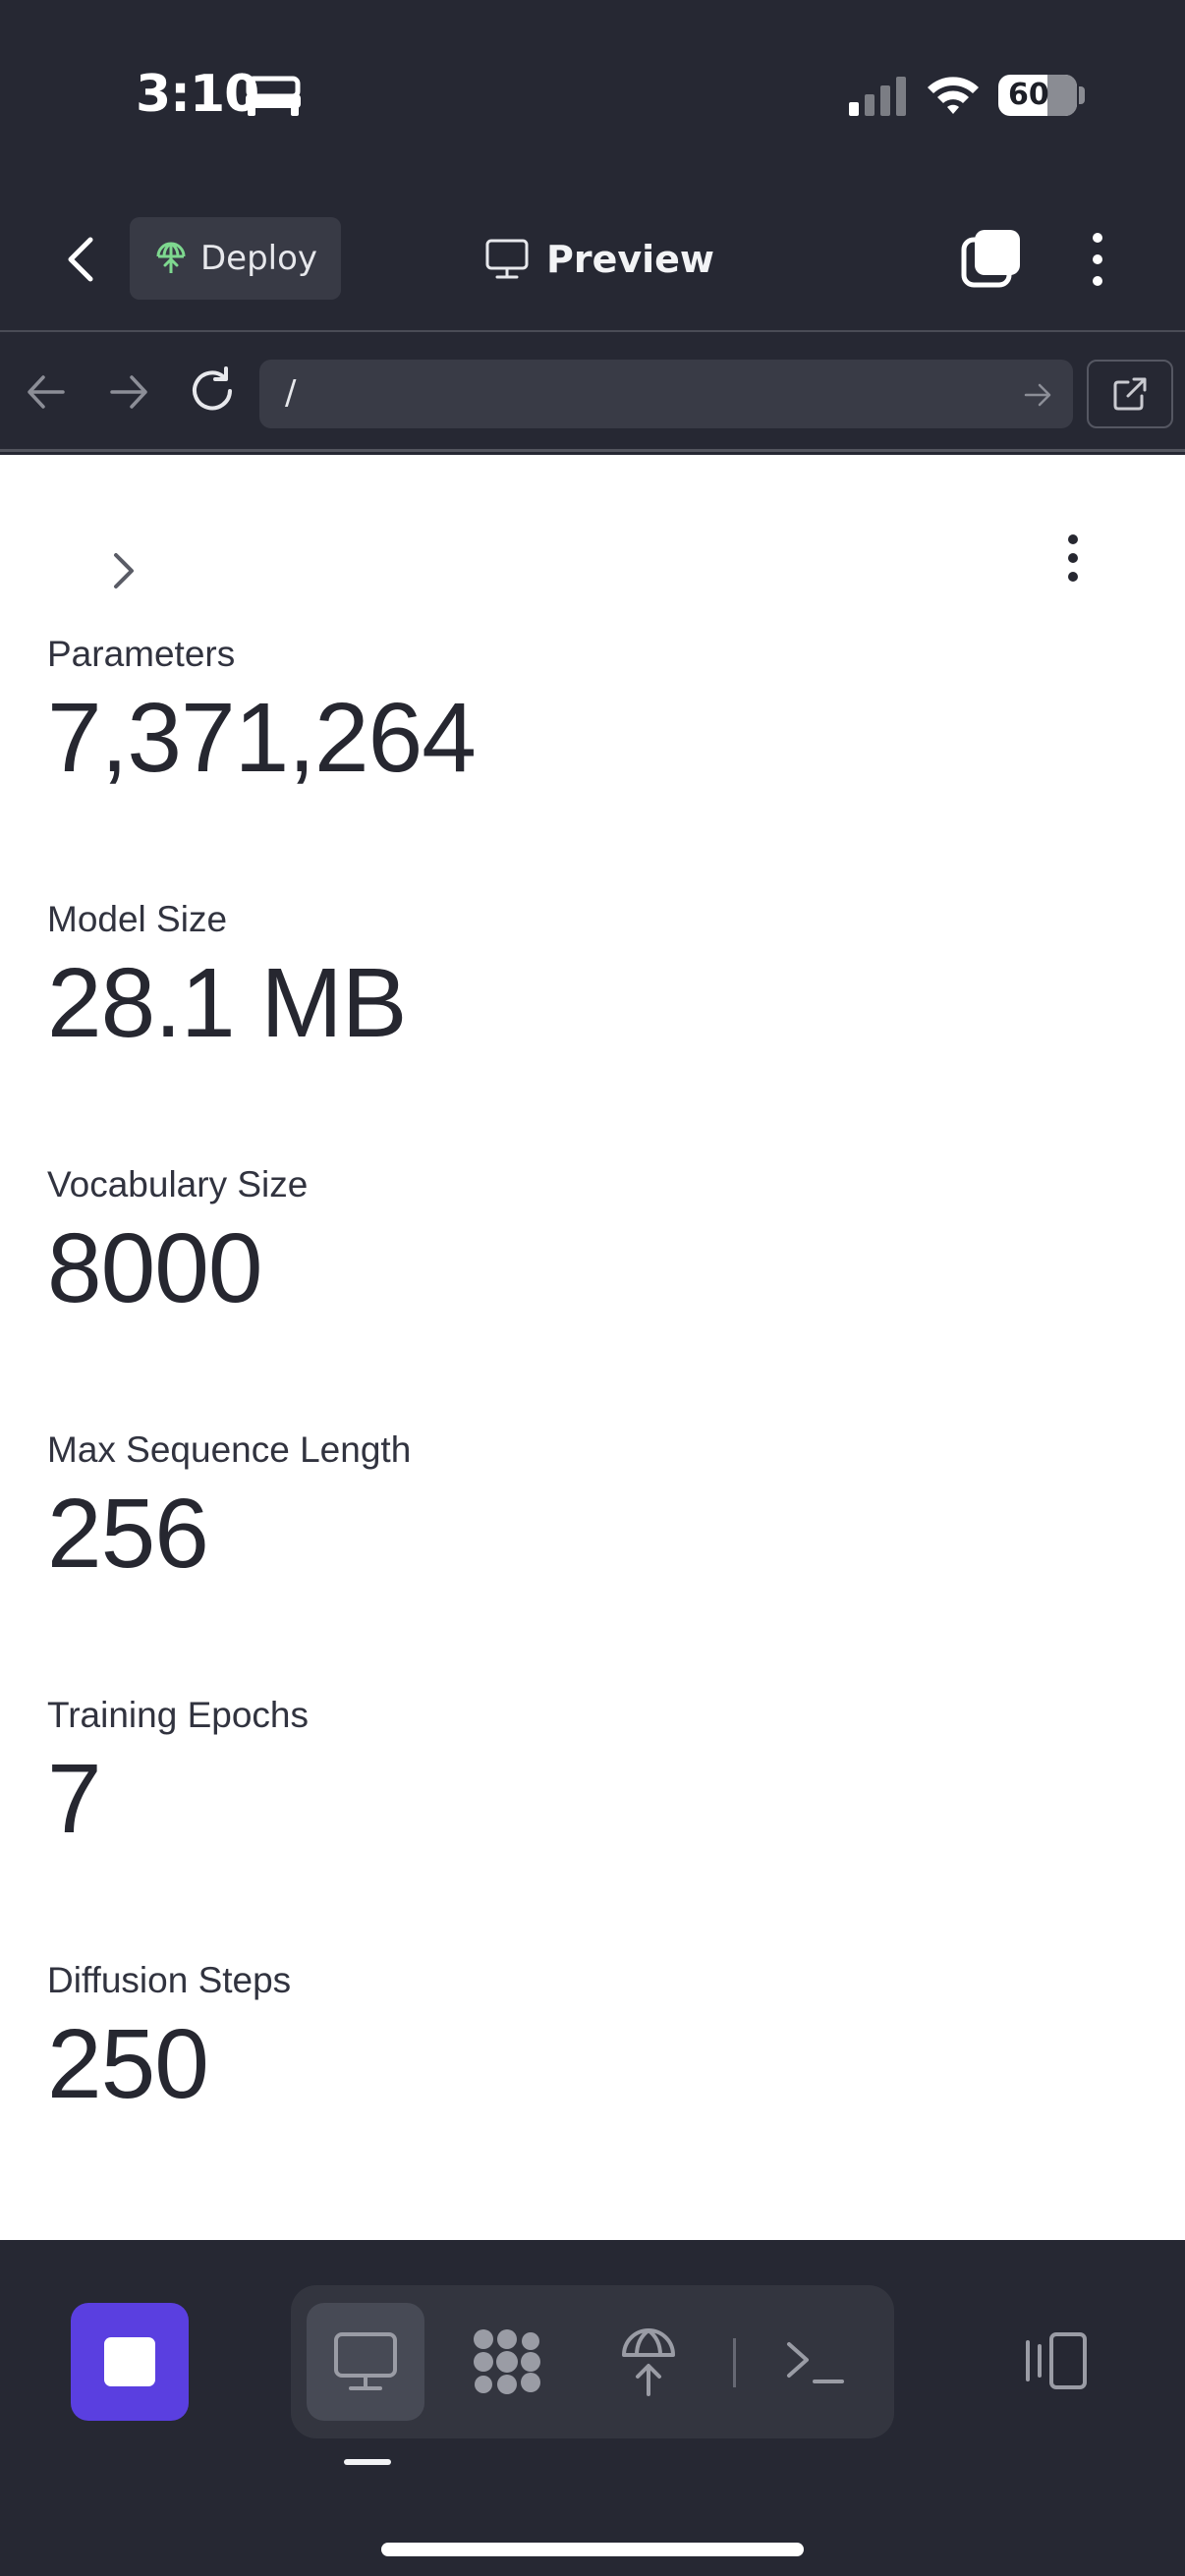  What do you see at coordinates (213, 391) in the screenshot?
I see `reload-icon` at bounding box center [213, 391].